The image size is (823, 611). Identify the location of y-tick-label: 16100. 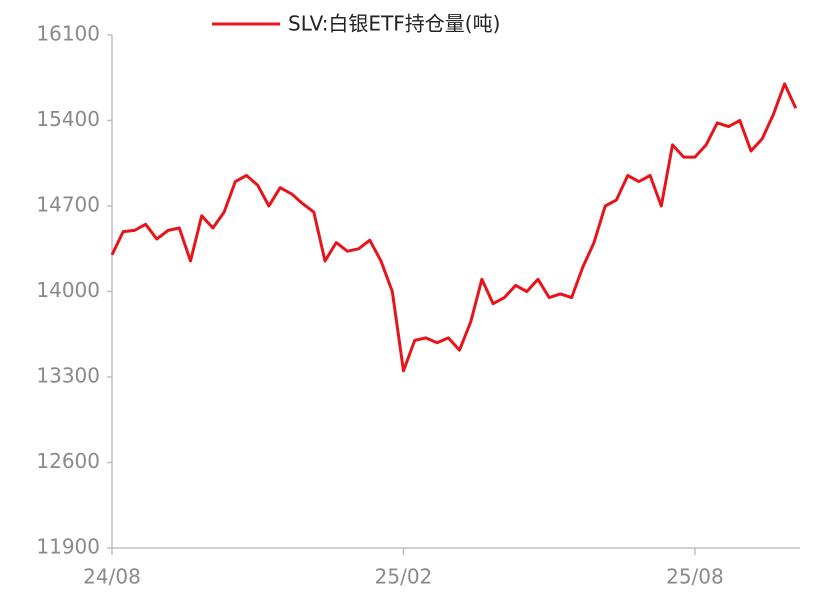
(68, 34).